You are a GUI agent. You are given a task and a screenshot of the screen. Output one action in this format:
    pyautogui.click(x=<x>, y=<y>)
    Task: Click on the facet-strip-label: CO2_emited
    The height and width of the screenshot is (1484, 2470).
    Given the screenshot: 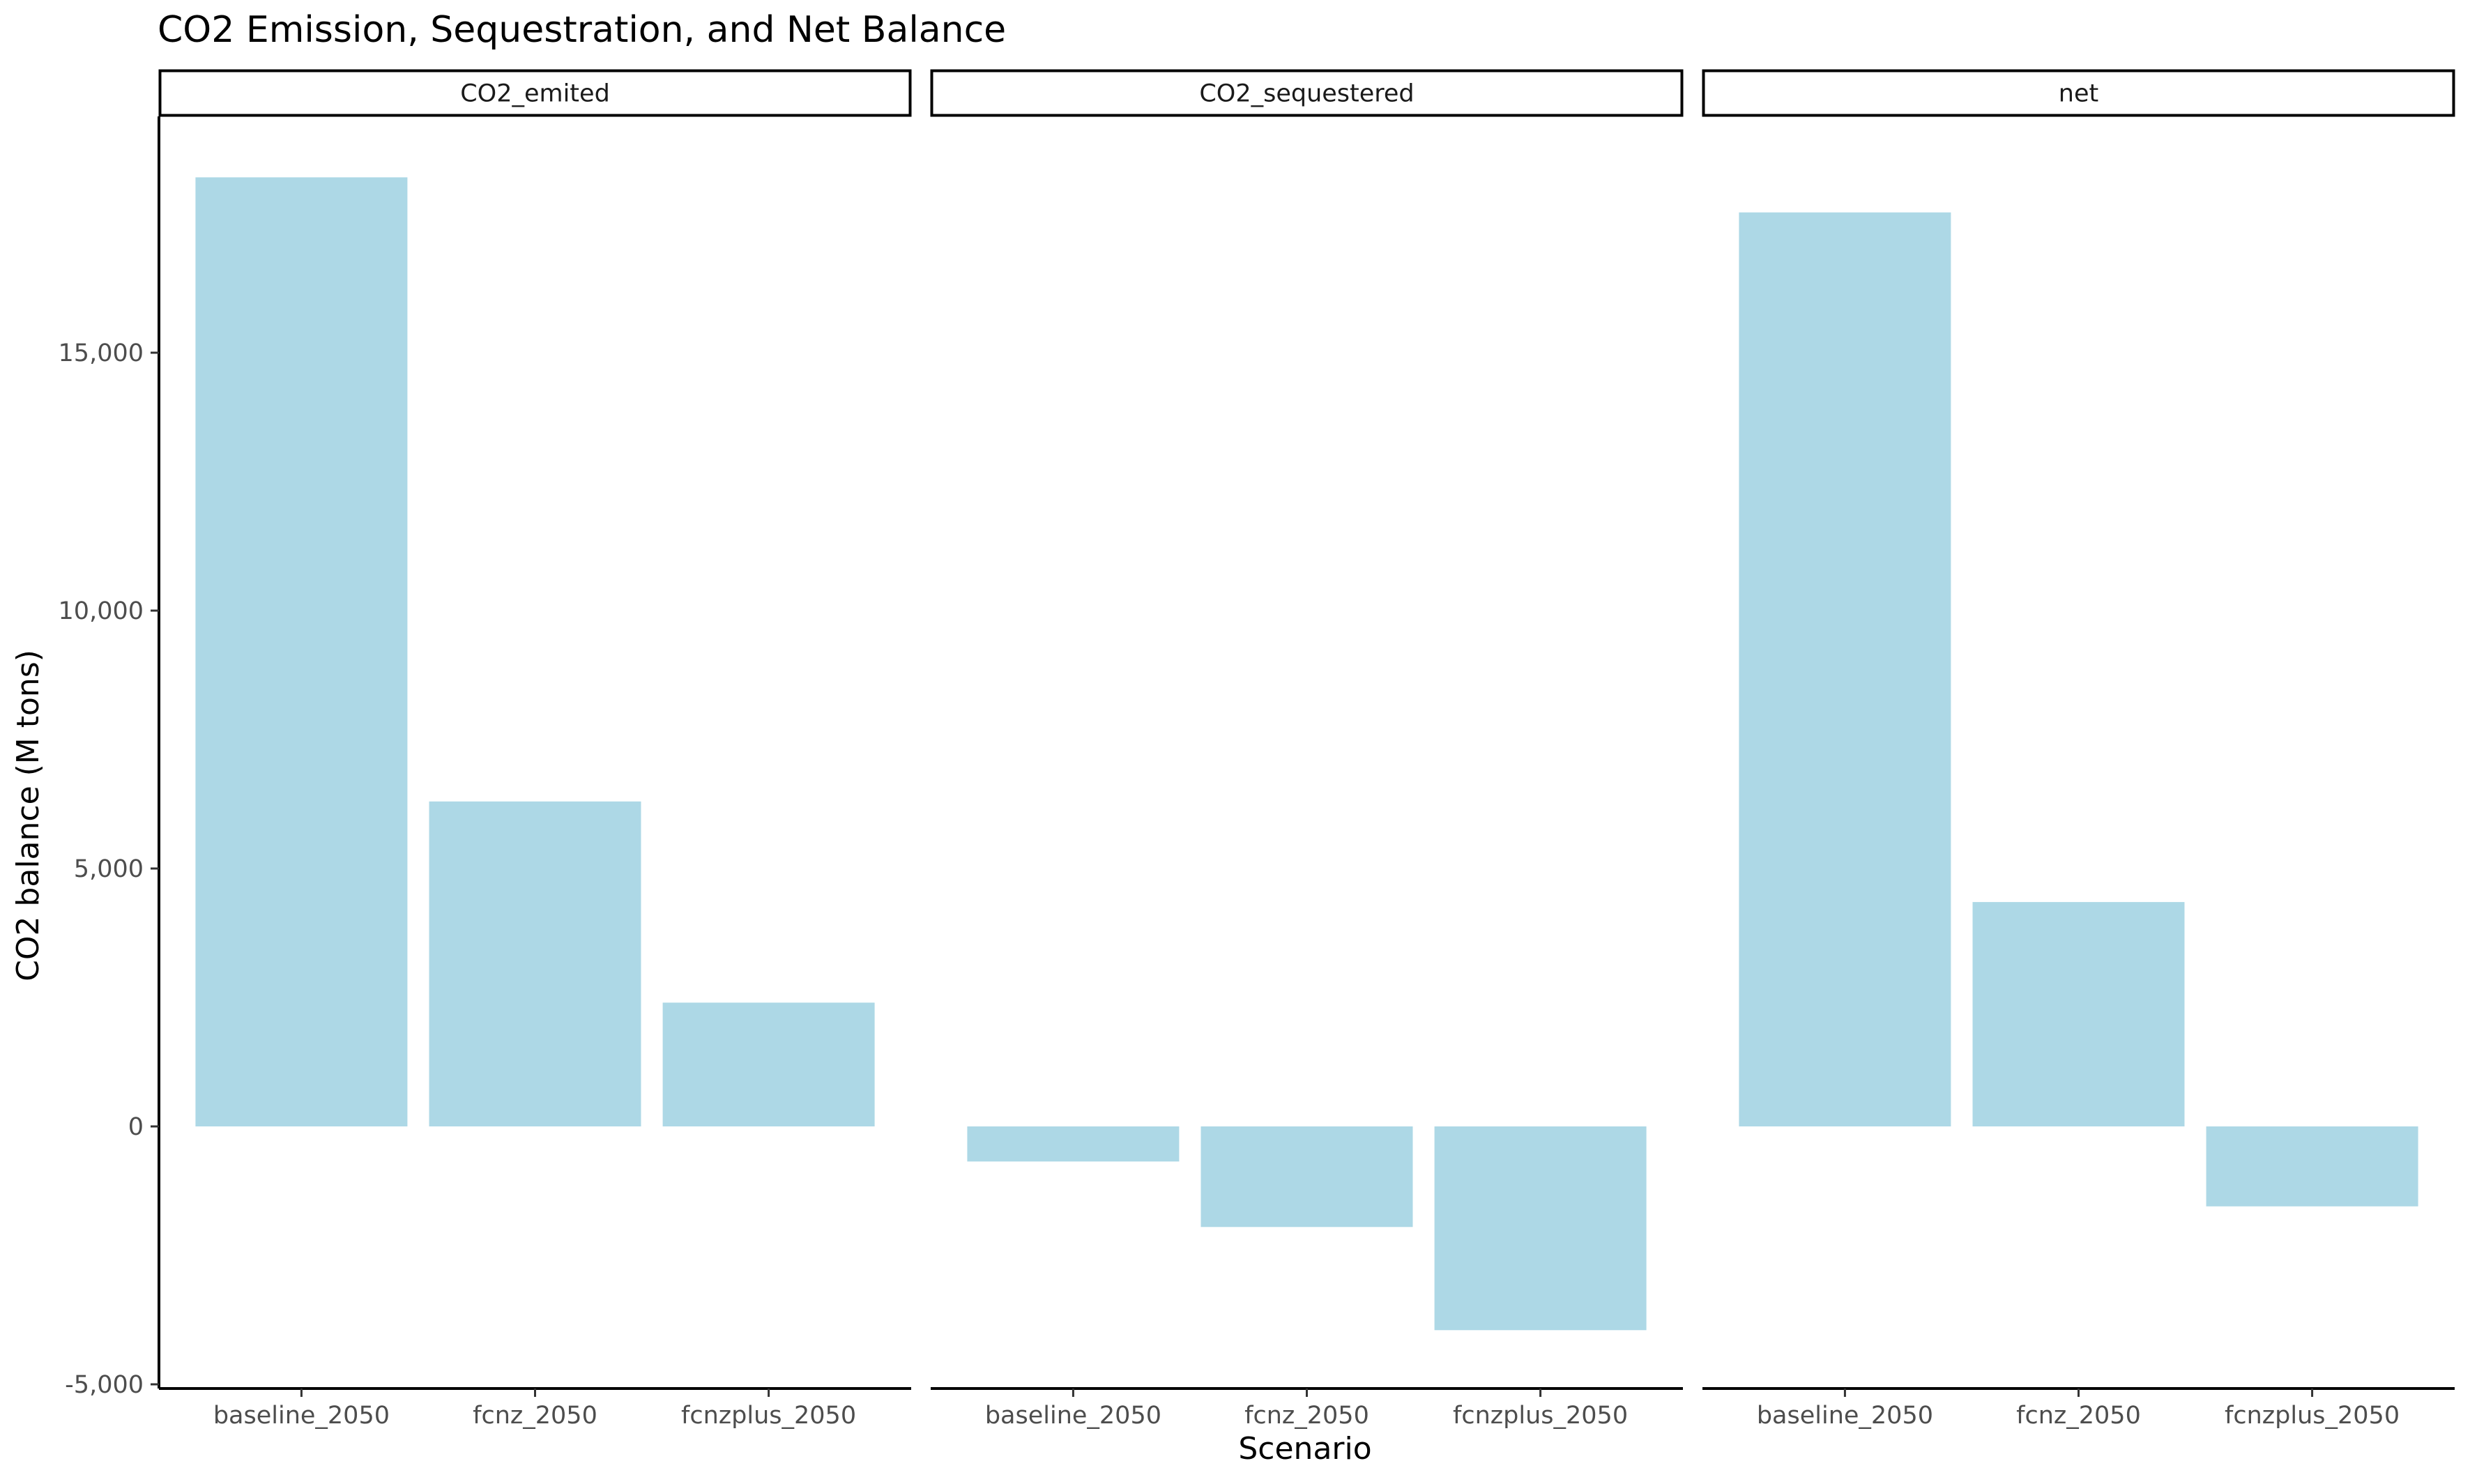 What is the action you would take?
    pyautogui.click(x=535, y=94)
    